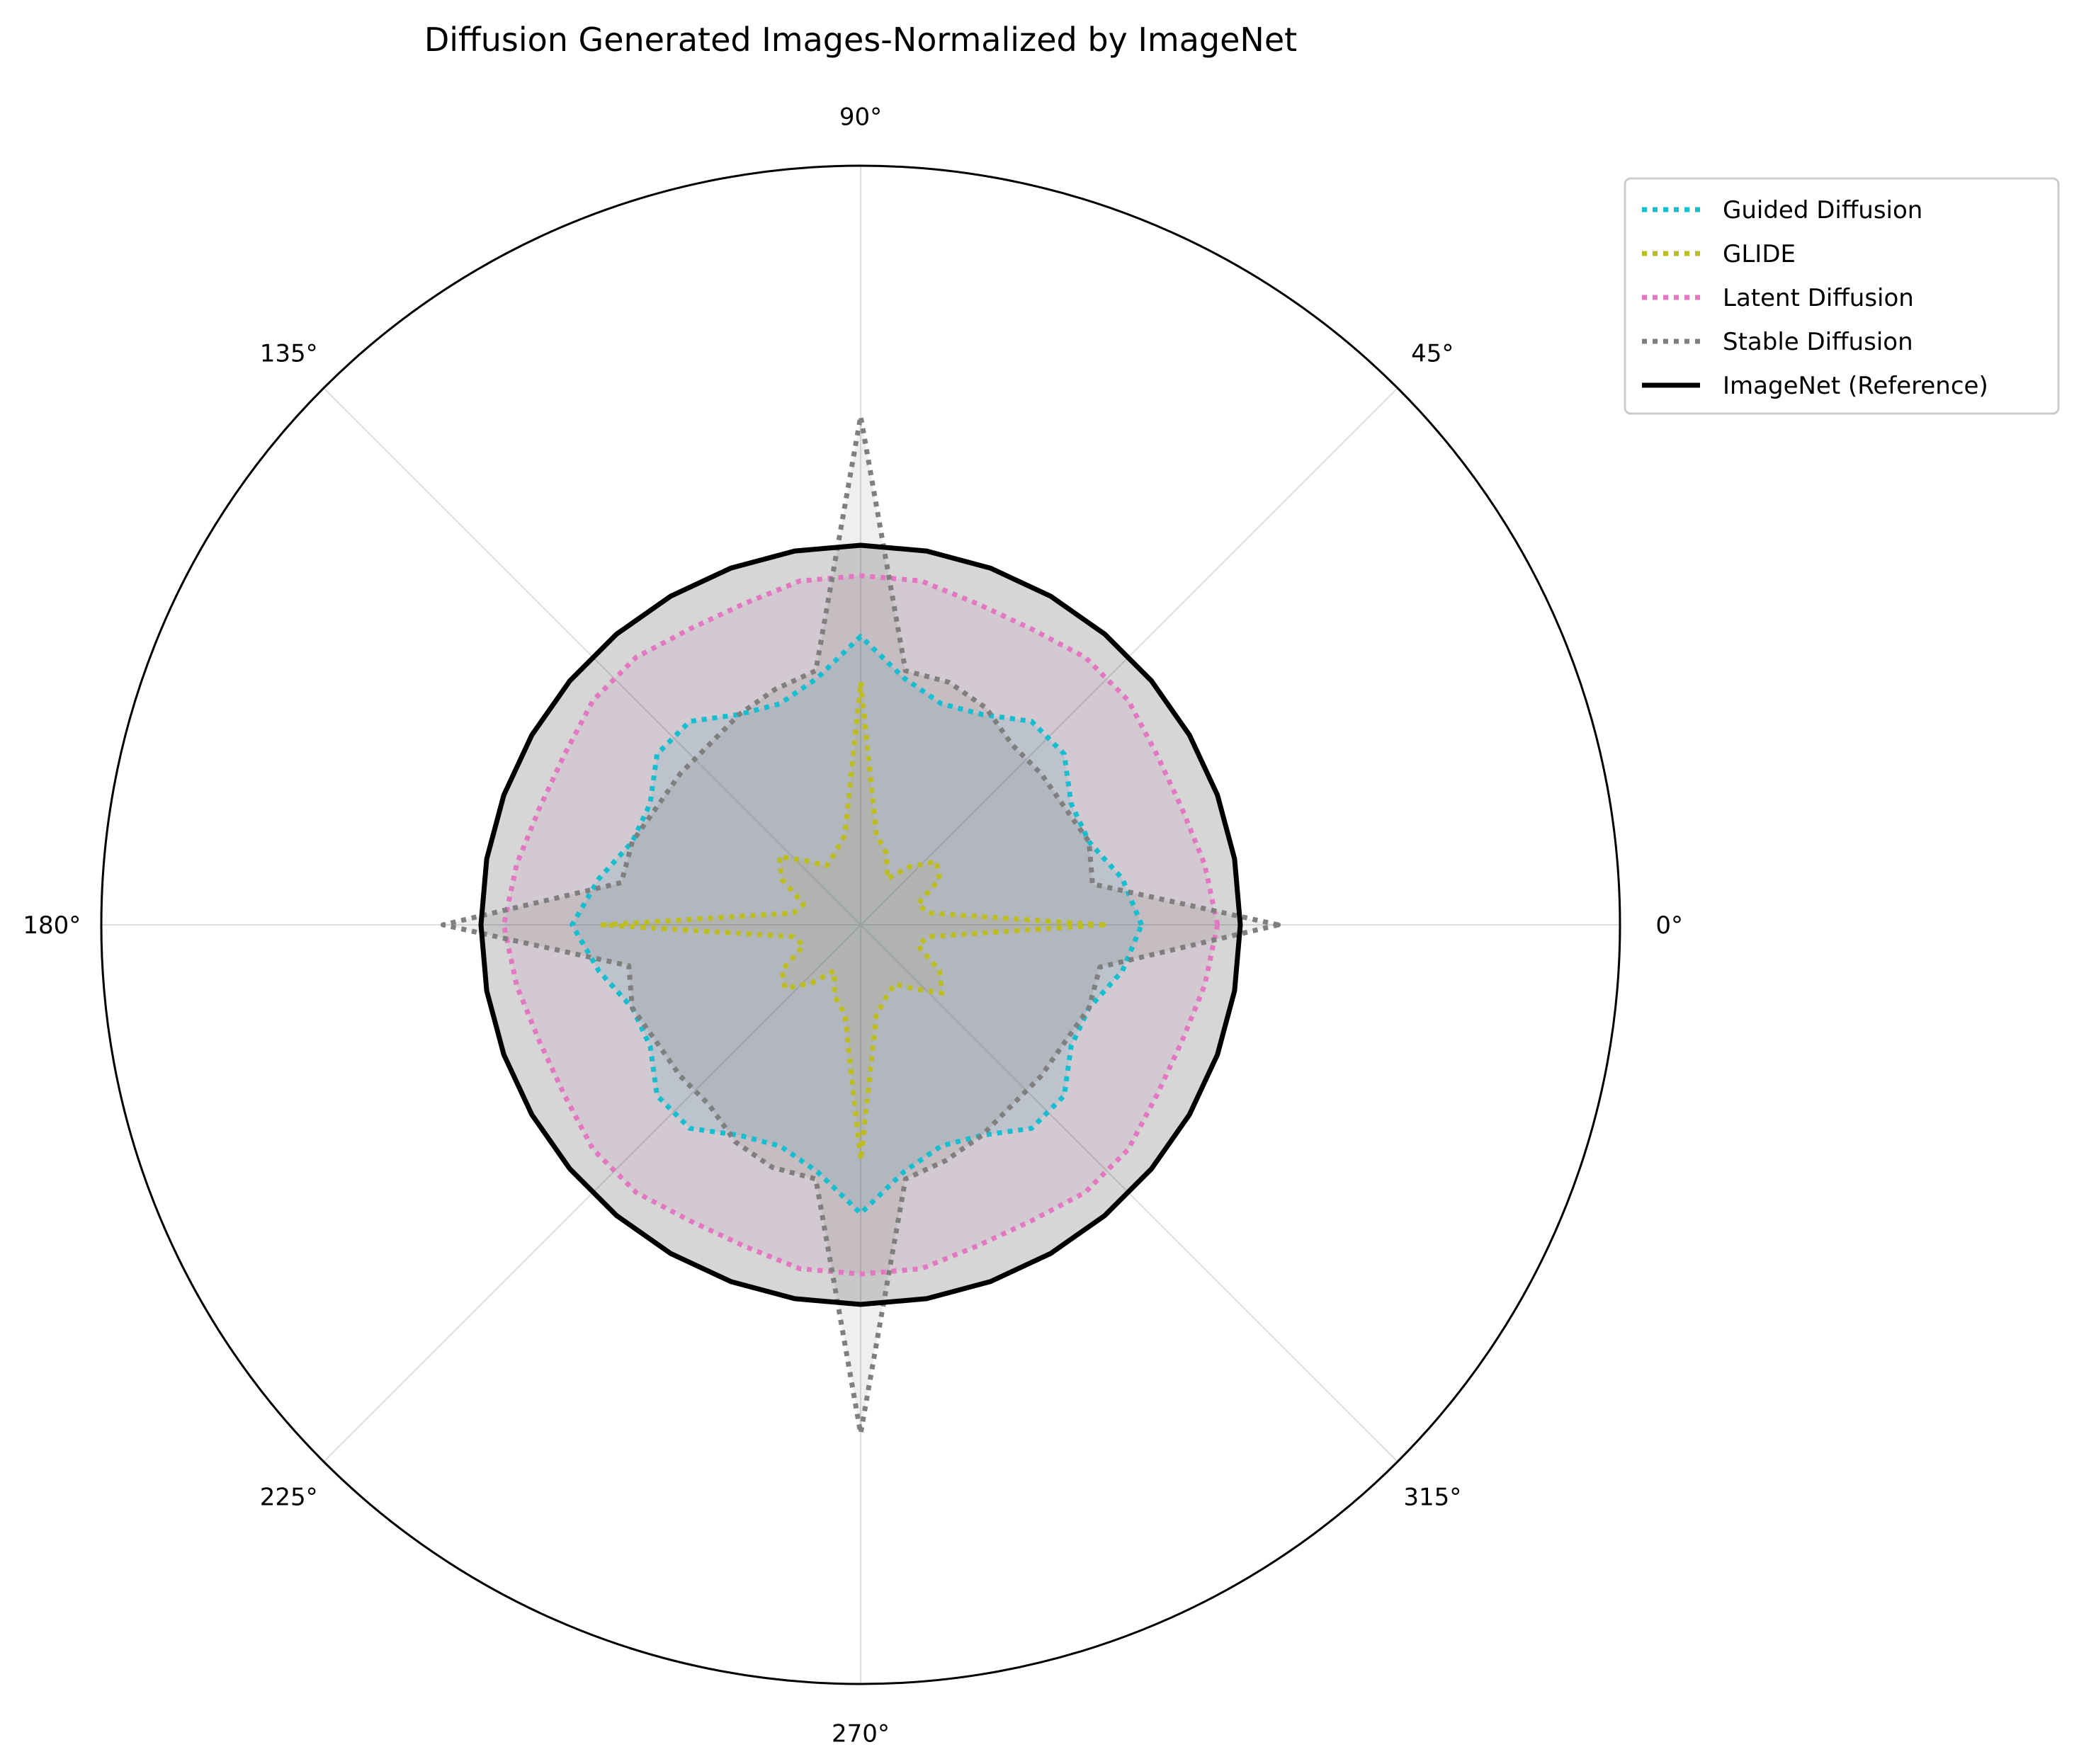 The image size is (2079, 1764). What do you see at coordinates (1818, 342) in the screenshot?
I see `legend-label: Stable Diffusion` at bounding box center [1818, 342].